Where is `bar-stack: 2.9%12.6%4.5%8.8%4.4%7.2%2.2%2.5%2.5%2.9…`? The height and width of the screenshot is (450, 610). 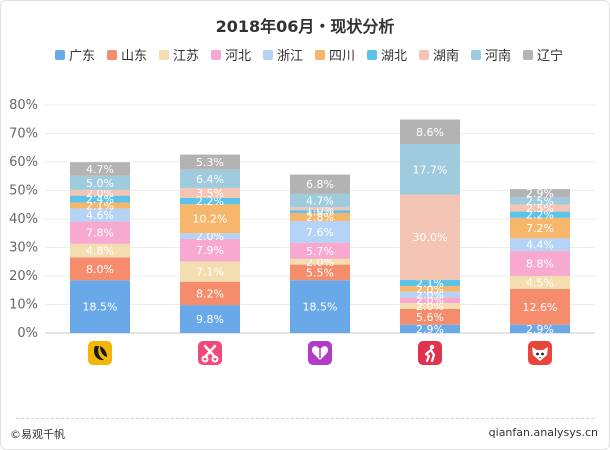
bar-stack: 2.9%12.6%4.5%8.8%4.4%7.2%2.2%2.5%2.5%2.9… is located at coordinates (540, 261).